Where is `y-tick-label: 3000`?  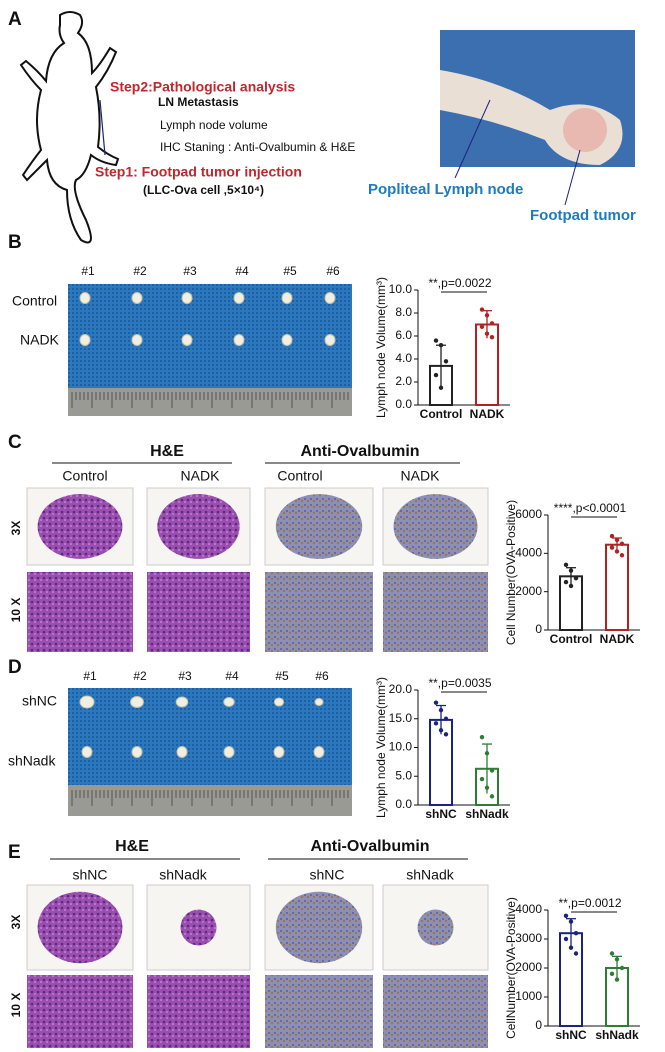 y-tick-label: 3000 is located at coordinates (528, 938).